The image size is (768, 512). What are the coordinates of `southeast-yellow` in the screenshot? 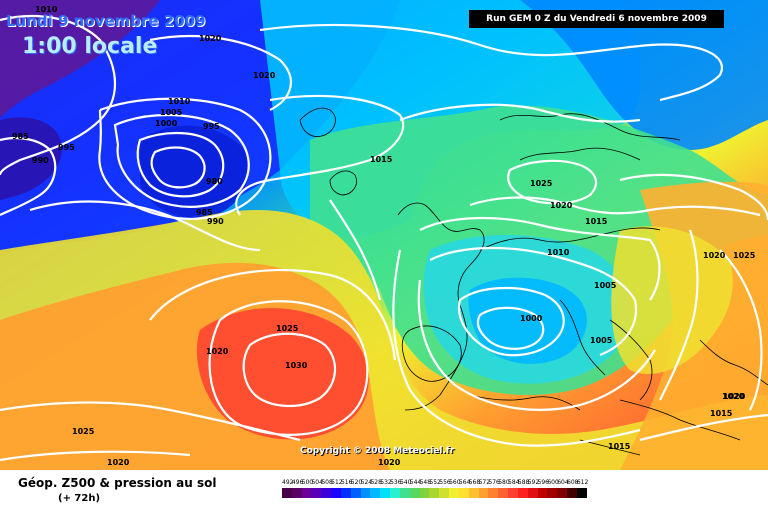 It's located at (672, 300).